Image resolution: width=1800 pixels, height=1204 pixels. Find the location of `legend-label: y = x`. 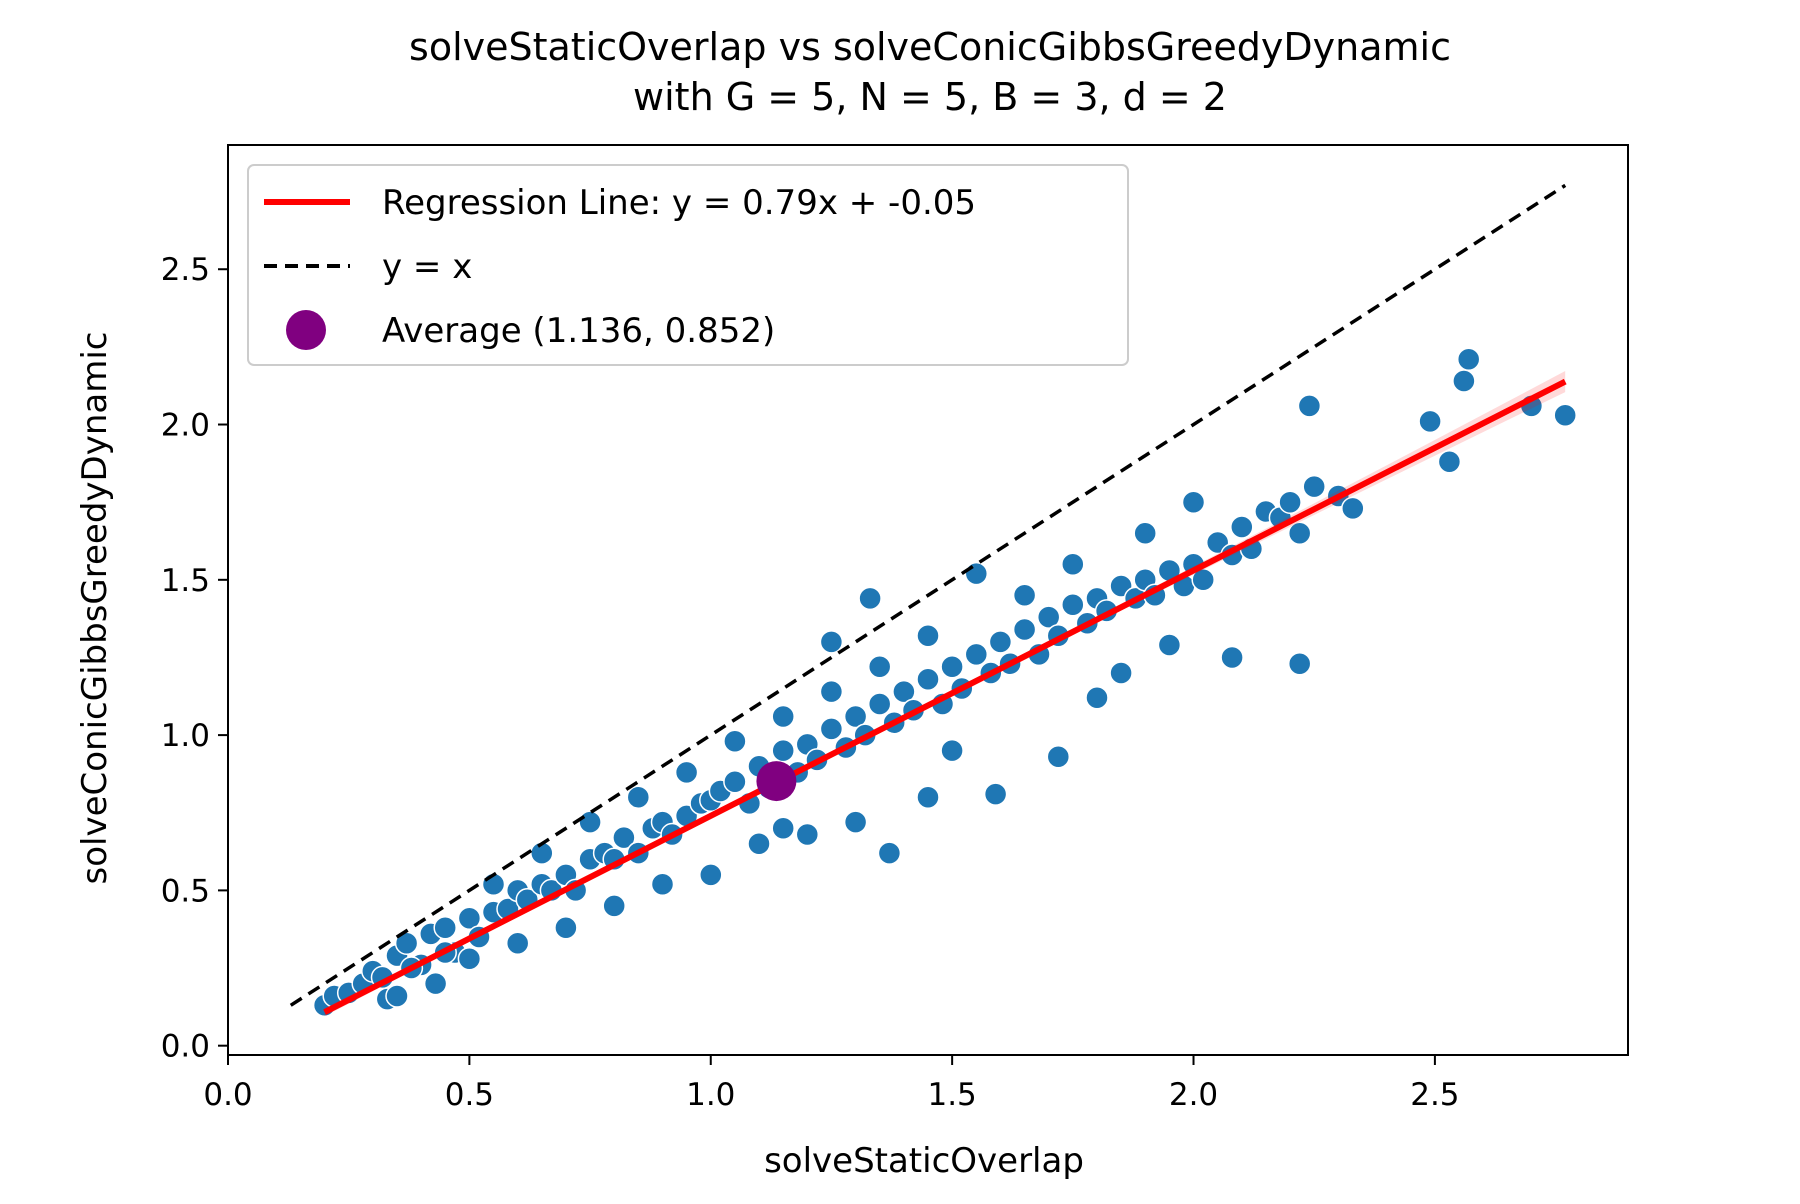

legend-label: y = x is located at coordinates (427, 267).